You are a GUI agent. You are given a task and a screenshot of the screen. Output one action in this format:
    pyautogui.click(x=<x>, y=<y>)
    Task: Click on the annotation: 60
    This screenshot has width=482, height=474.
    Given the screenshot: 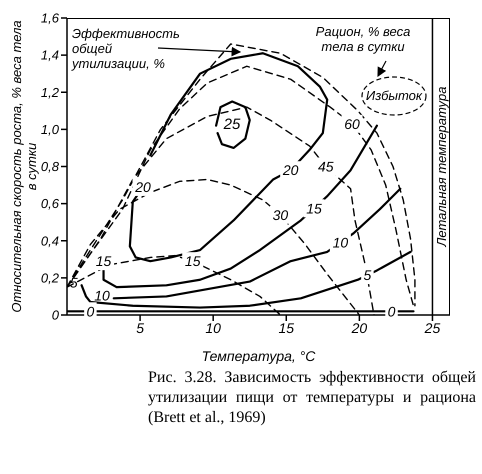 What is the action you would take?
    pyautogui.click(x=352, y=124)
    